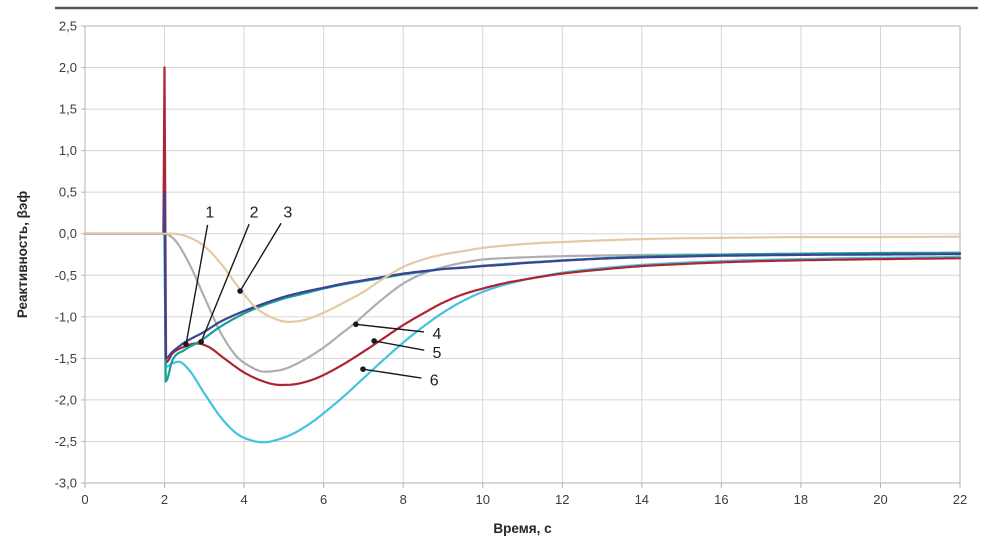  What do you see at coordinates (880, 499) in the screenshot?
I see `x-tick-label: 20` at bounding box center [880, 499].